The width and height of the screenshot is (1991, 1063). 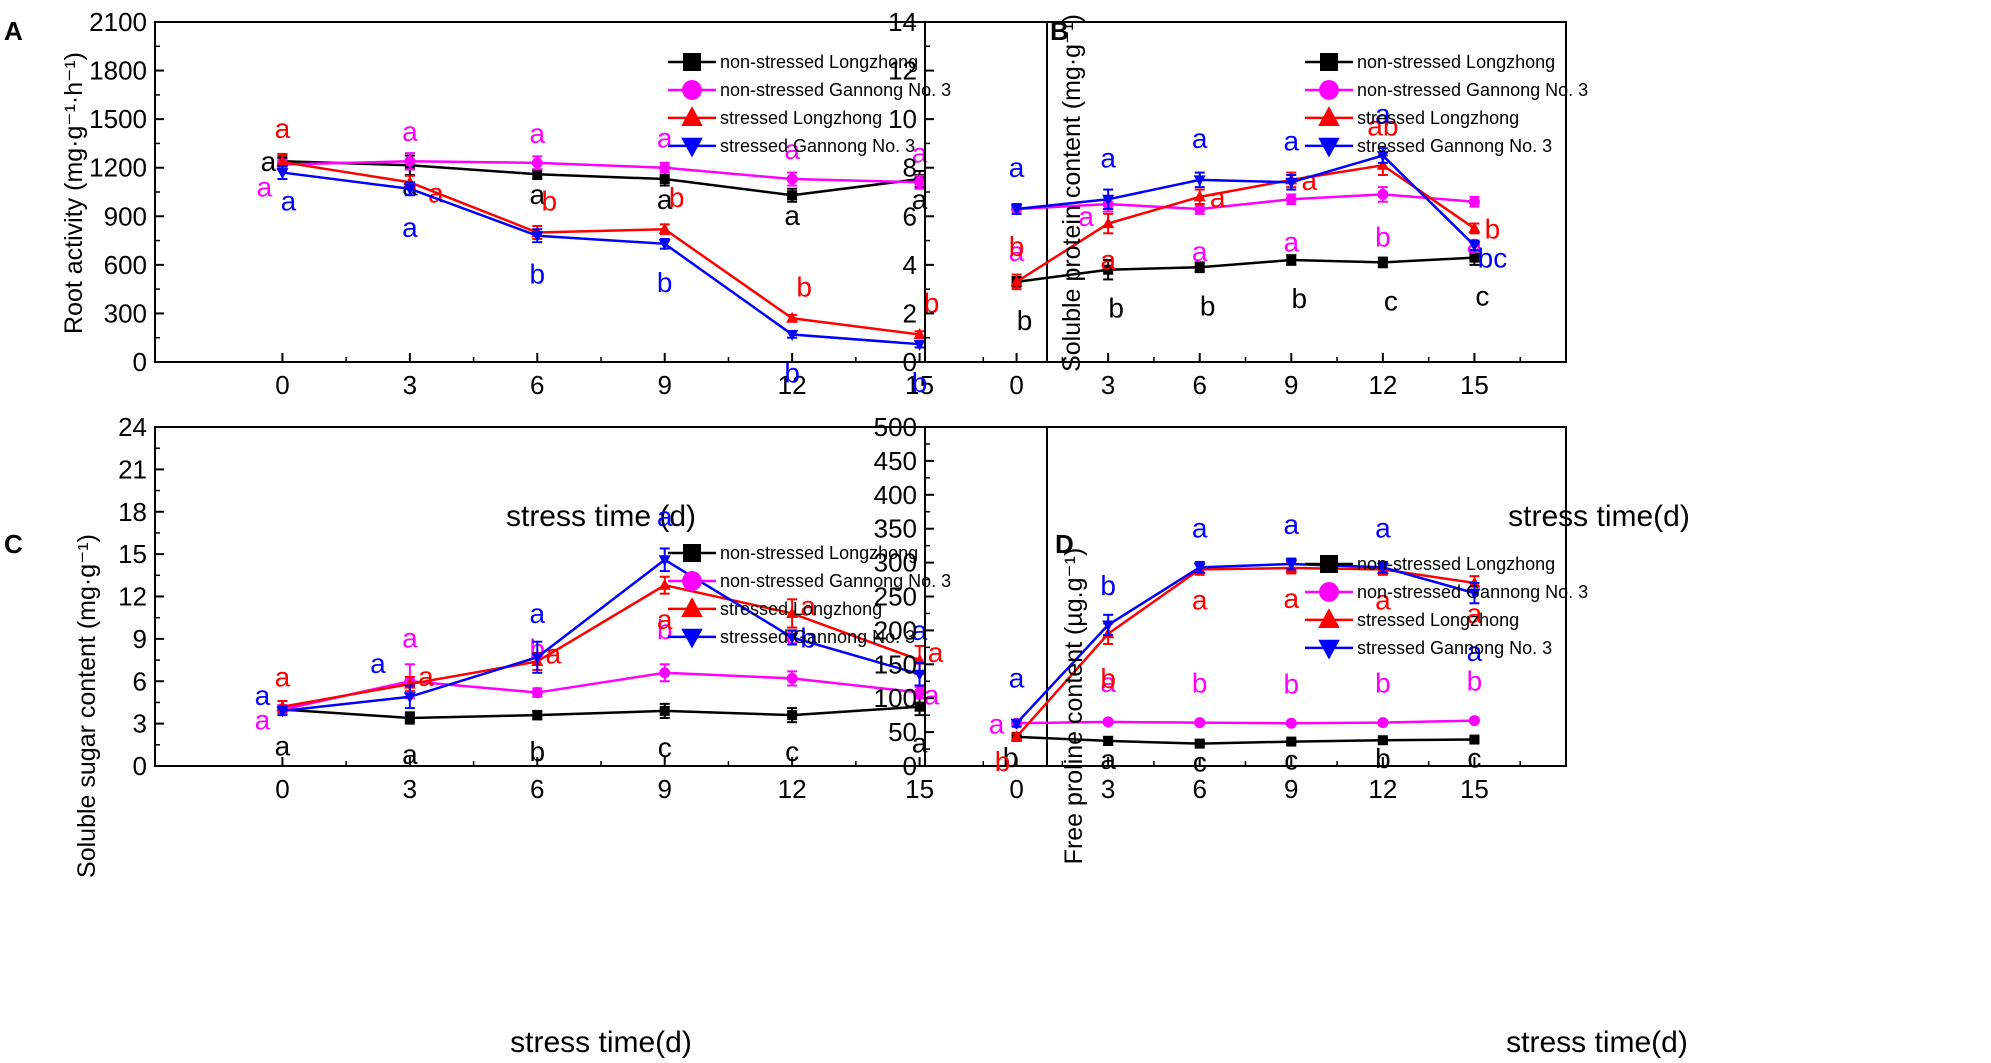 What do you see at coordinates (132, 597) in the screenshot?
I see `y-tick-label: 12` at bounding box center [132, 597].